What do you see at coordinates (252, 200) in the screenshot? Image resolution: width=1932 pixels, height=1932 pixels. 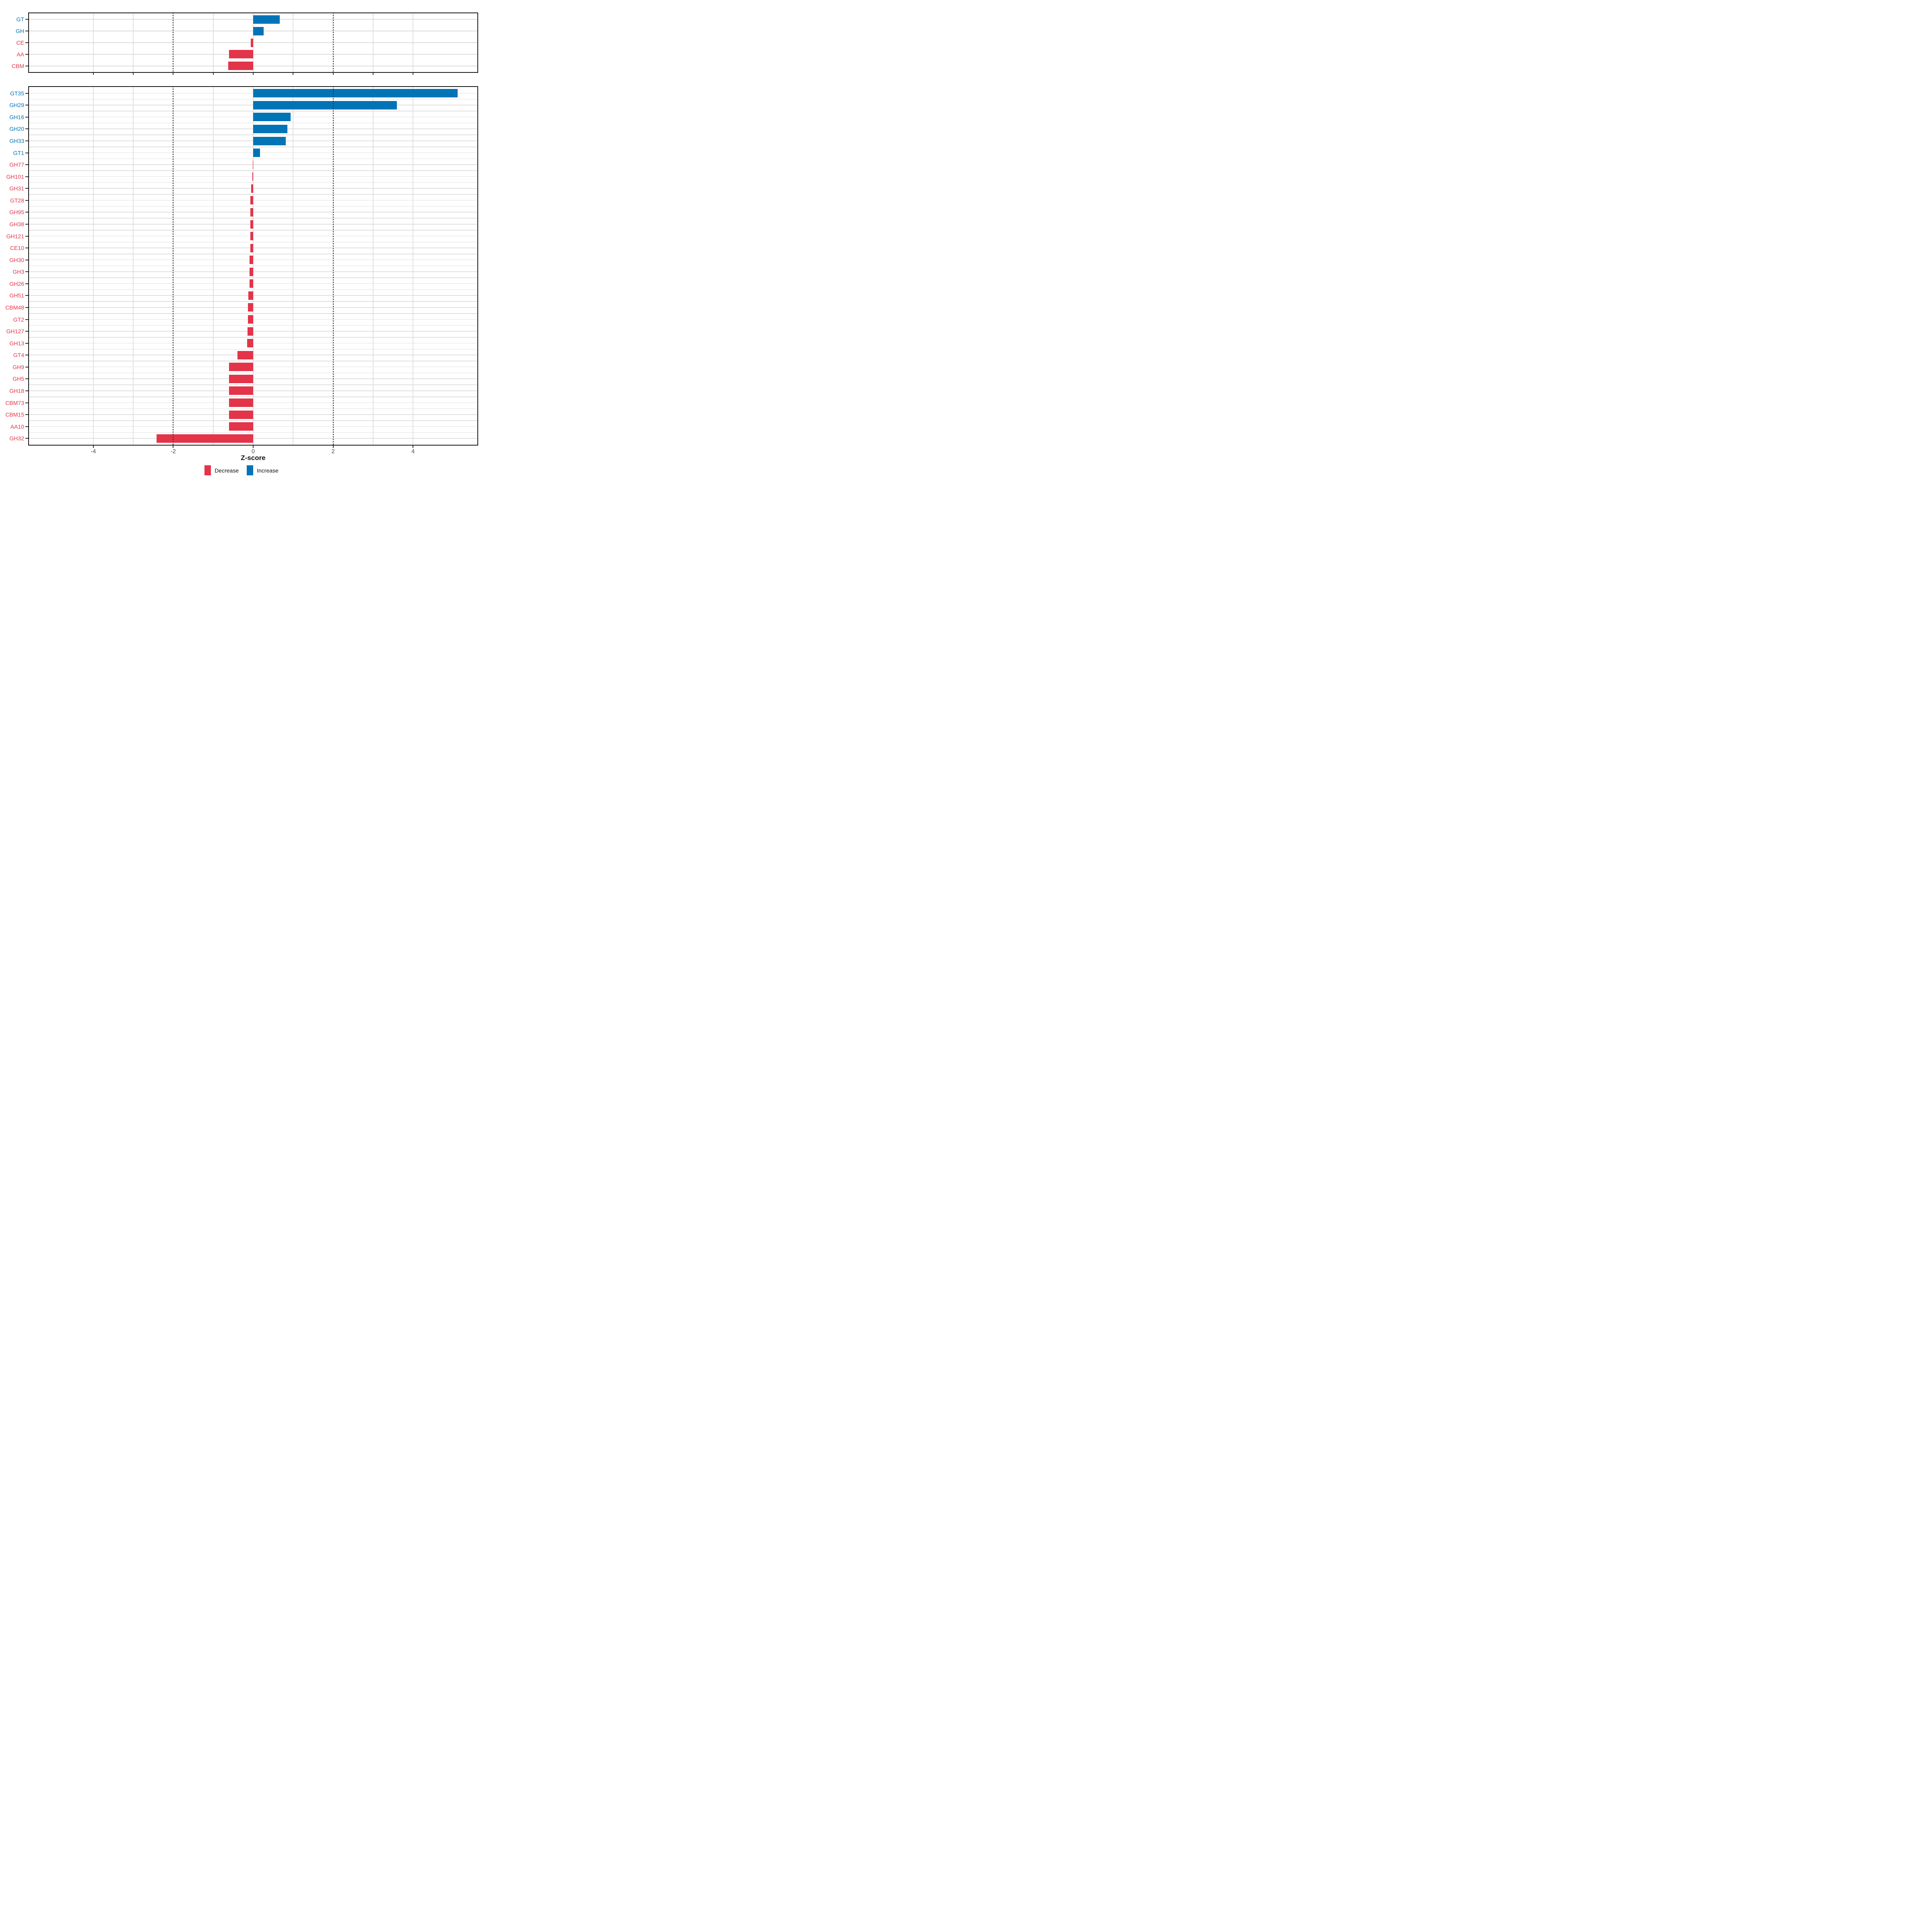 I see `bar-gt28` at bounding box center [252, 200].